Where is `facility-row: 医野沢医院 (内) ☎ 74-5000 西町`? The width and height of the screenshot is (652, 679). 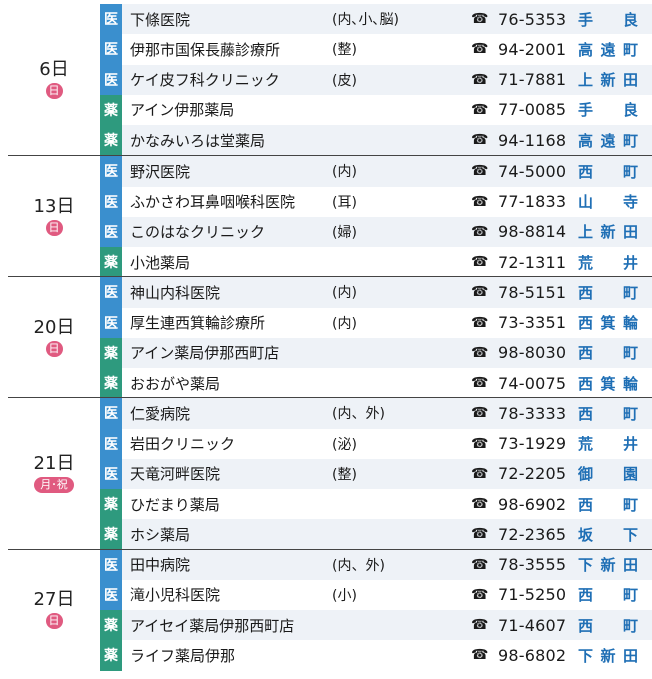
facility-row: 医野沢医院 (内) ☎ 74-5000 西町 is located at coordinates (376, 171).